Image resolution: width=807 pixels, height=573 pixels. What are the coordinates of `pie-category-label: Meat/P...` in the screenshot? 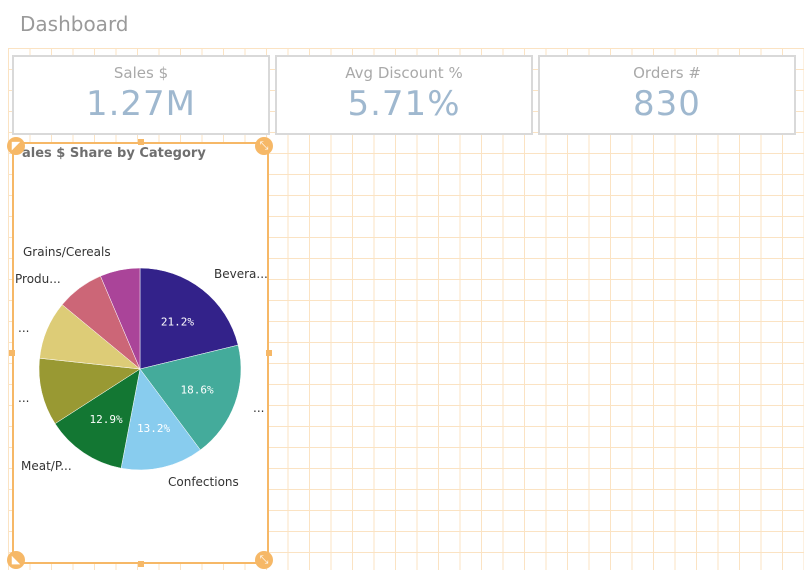 It's located at (46, 466).